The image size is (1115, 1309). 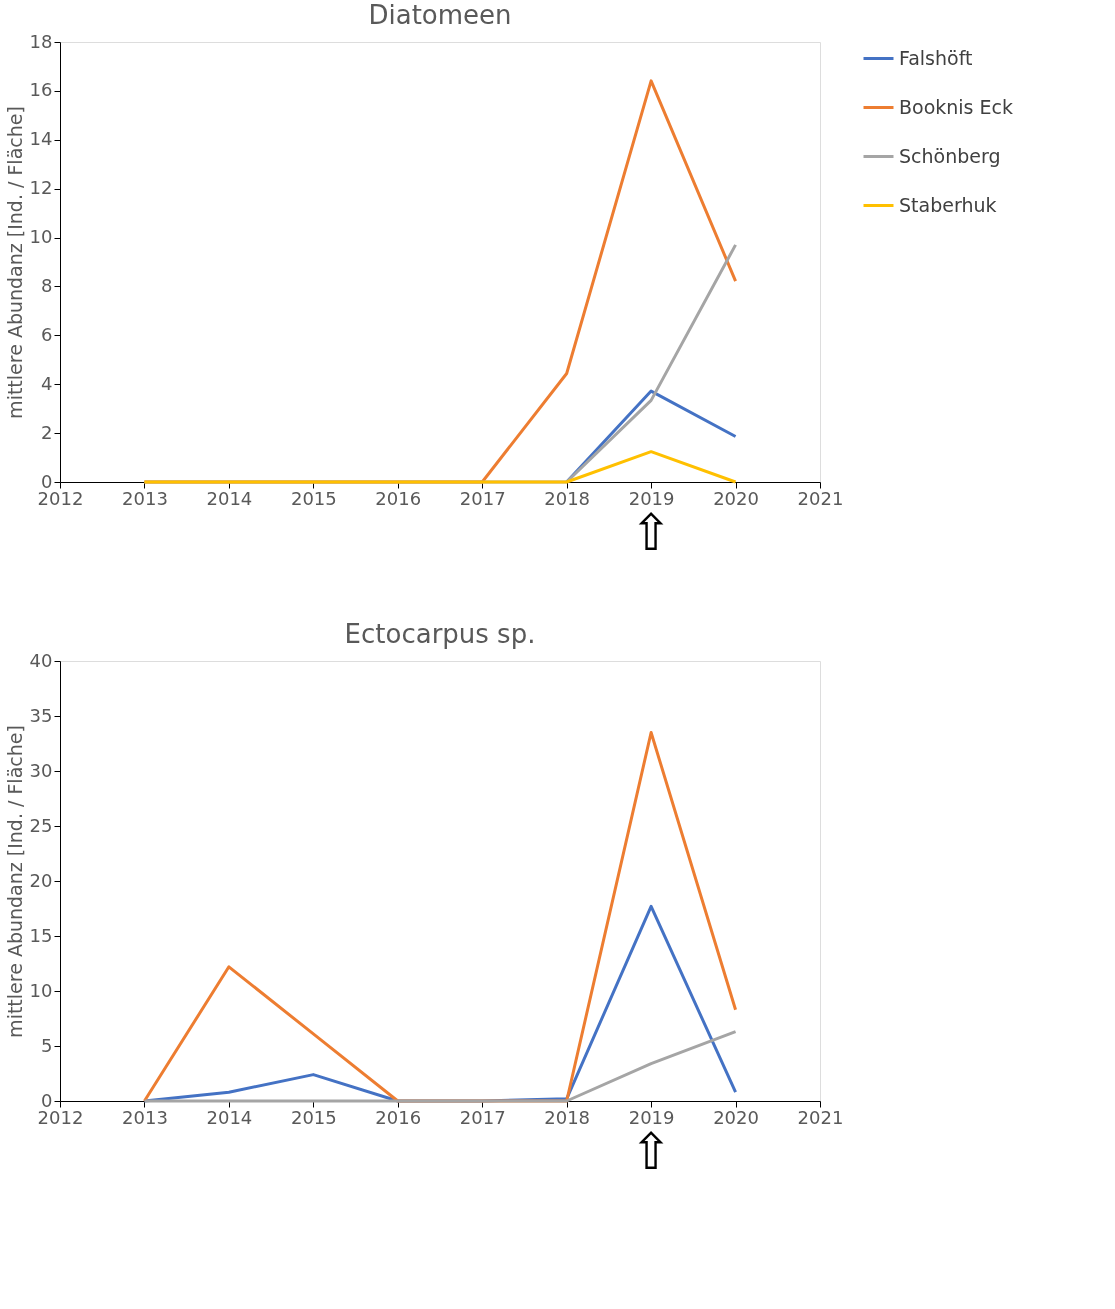 I want to click on y-tick-label: 25, so click(x=41, y=825).